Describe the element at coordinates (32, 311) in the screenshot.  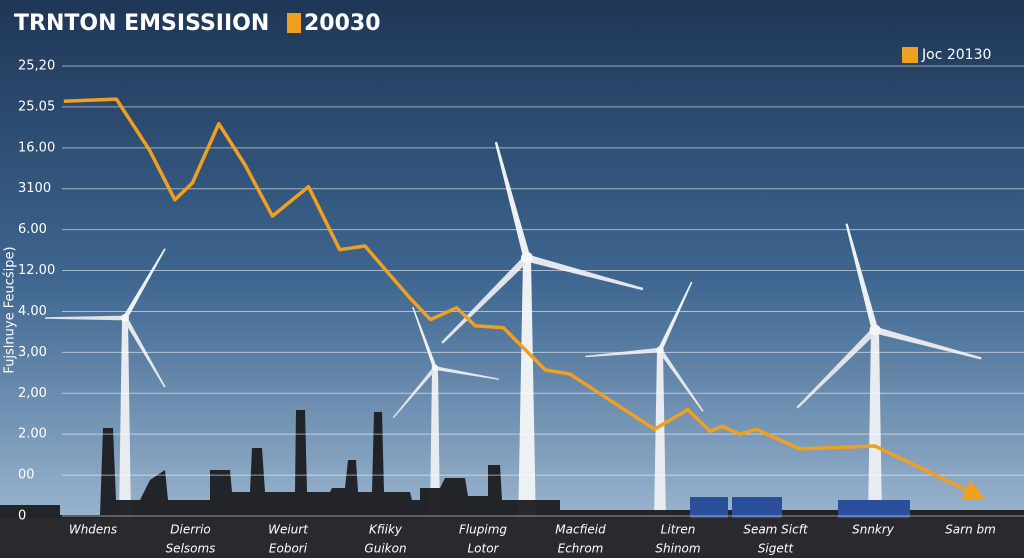
I see `y-tick-label: 4.00` at that location.